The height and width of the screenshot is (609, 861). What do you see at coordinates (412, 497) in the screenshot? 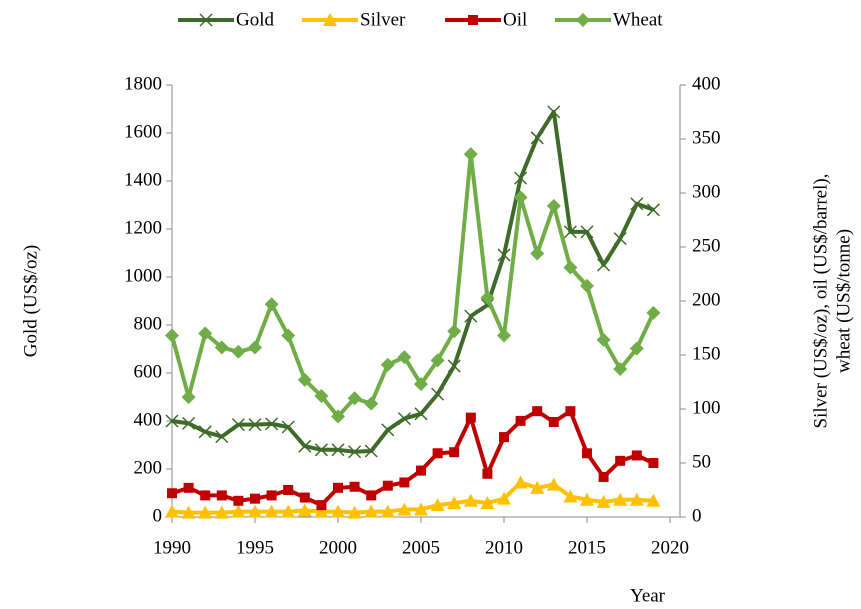
I see `series-line` at bounding box center [412, 497].